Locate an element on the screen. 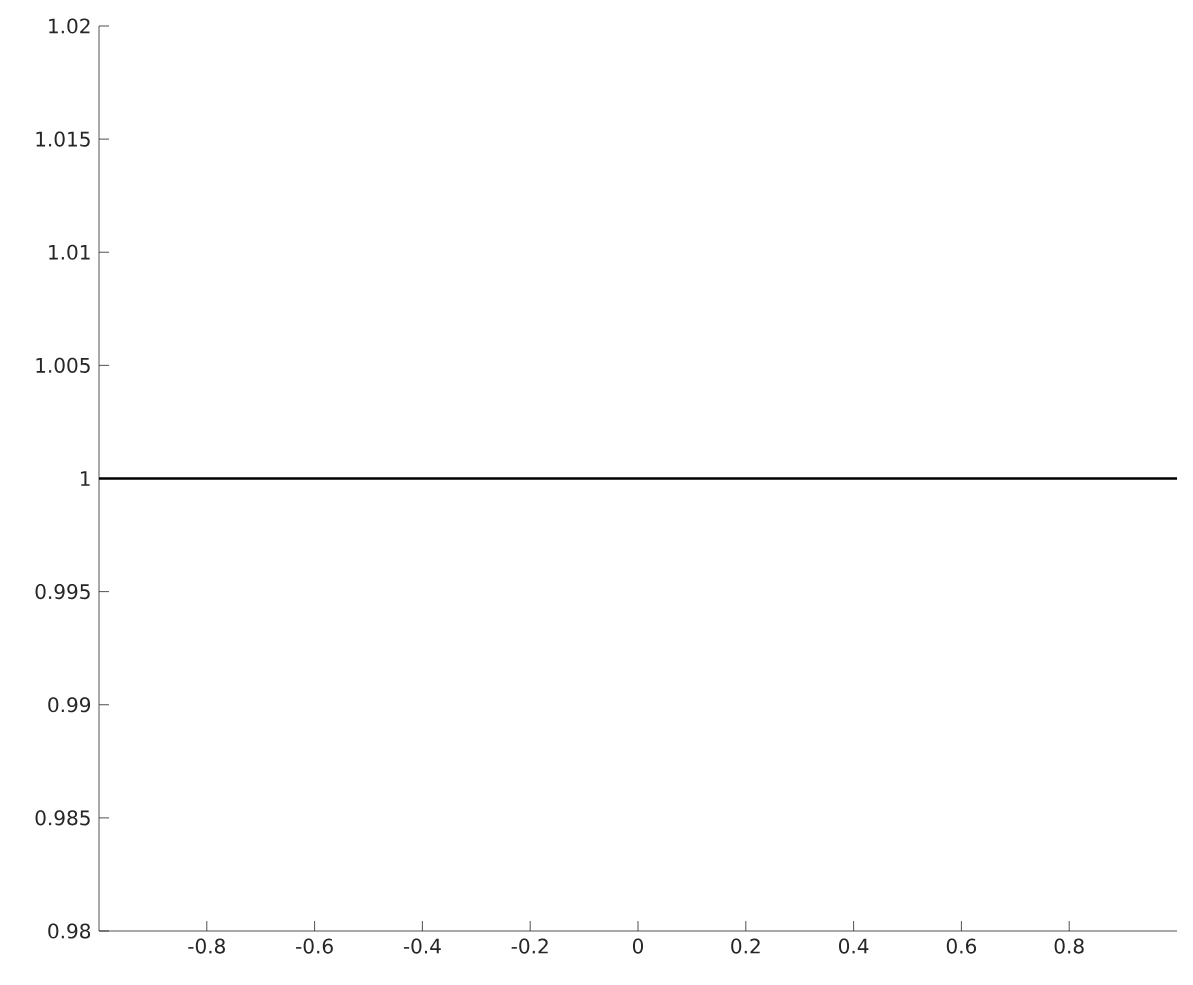  y-tick-label: 0.98 is located at coordinates (69, 931).